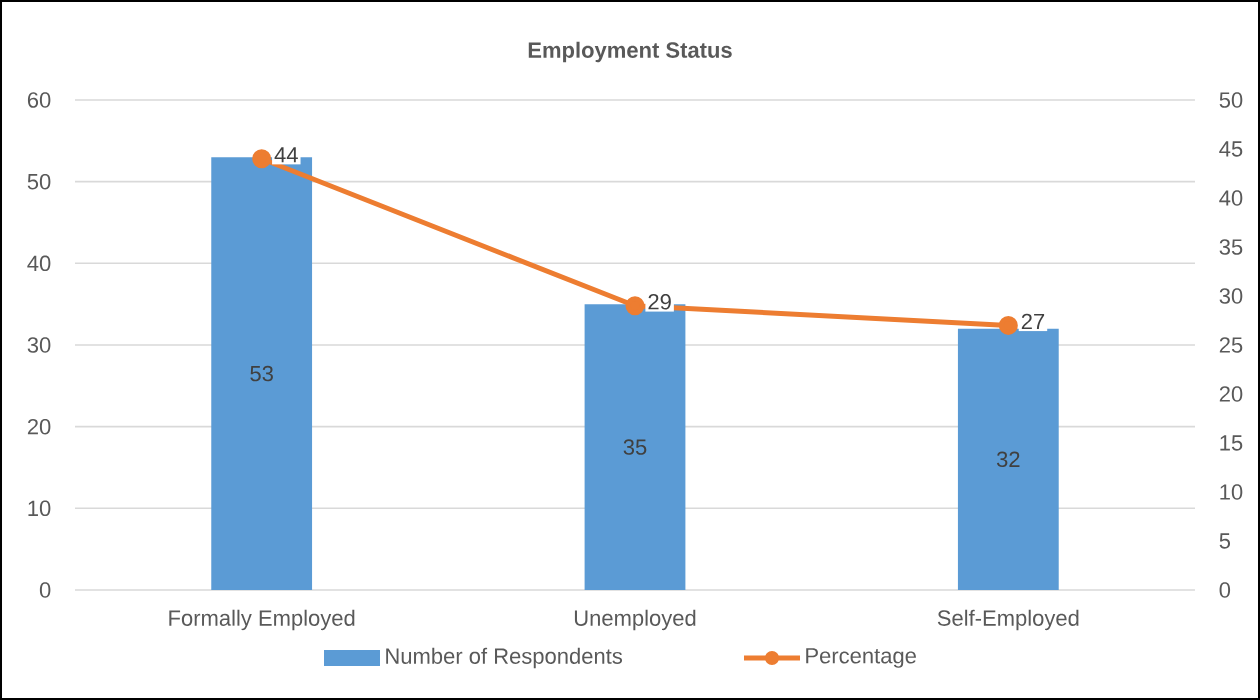 This screenshot has width=1260, height=700. What do you see at coordinates (1225, 590) in the screenshot?
I see `y2-tick-label: 0` at bounding box center [1225, 590].